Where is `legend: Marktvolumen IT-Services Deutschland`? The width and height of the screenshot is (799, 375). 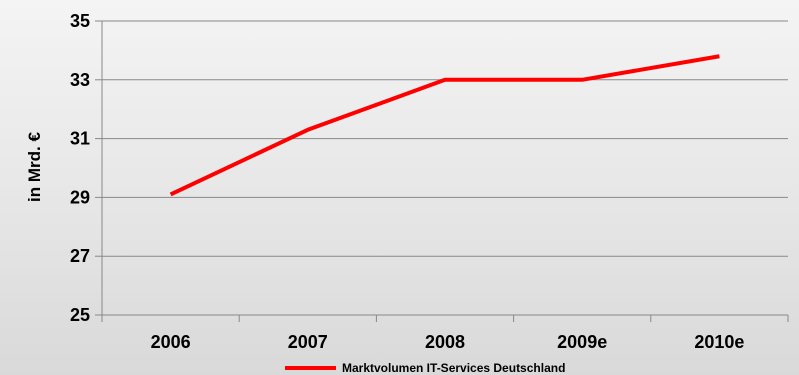
legend: Marktvolumen IT-Services Deutschland is located at coordinates (425, 368).